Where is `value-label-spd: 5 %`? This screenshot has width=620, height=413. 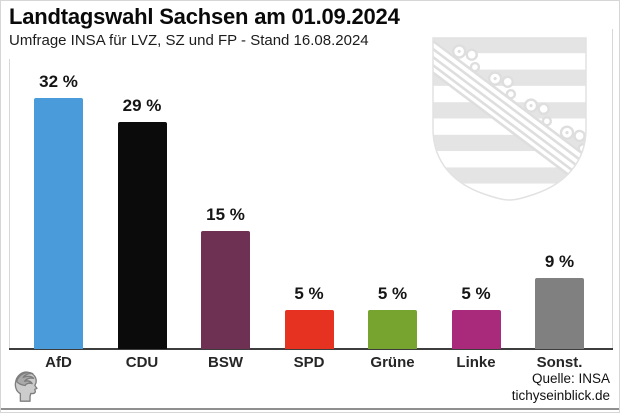 value-label-spd: 5 % is located at coordinates (309, 293).